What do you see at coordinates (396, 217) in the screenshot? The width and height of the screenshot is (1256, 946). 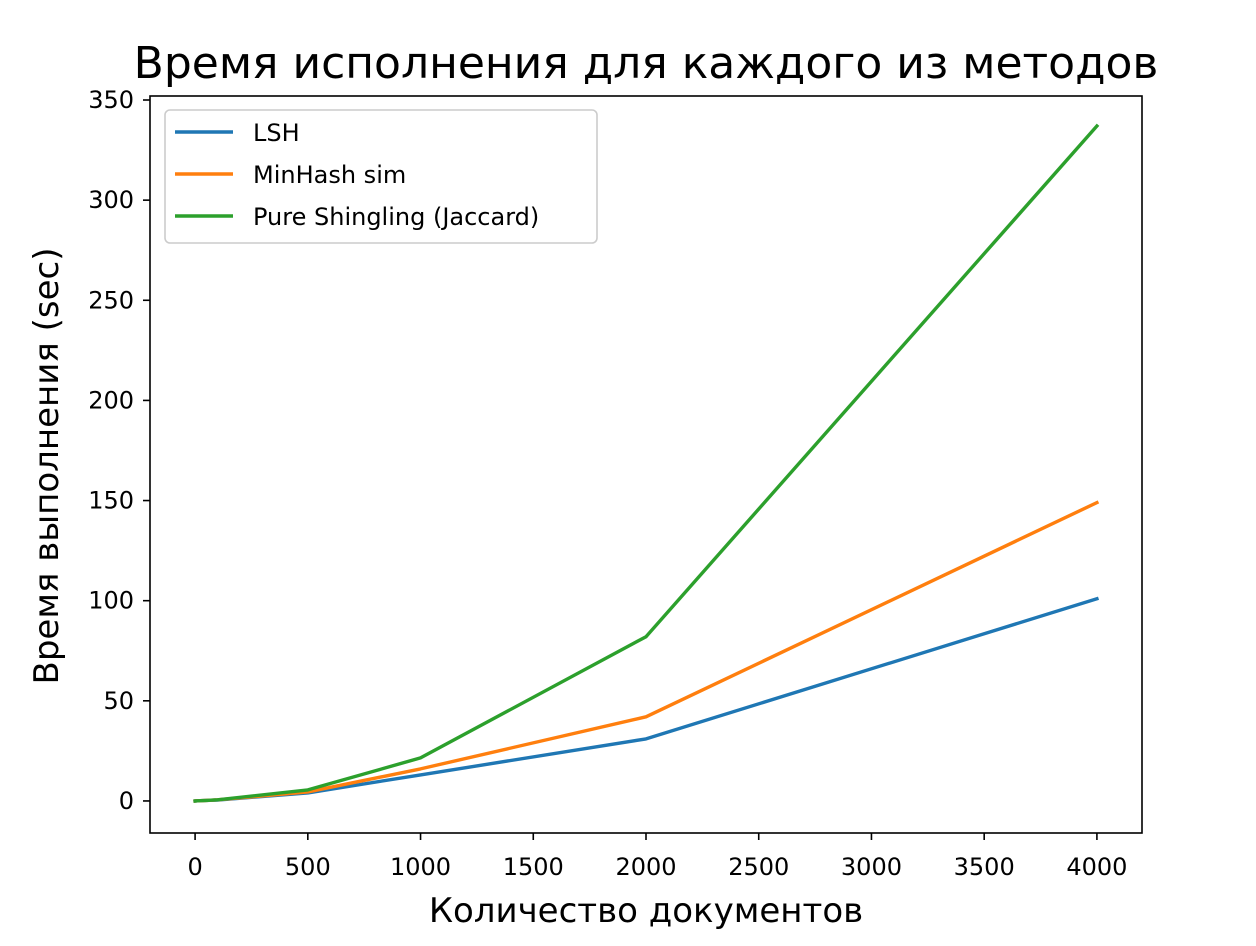 I see `legend-label-2: Pure Shingling (Jaccard)` at bounding box center [396, 217].